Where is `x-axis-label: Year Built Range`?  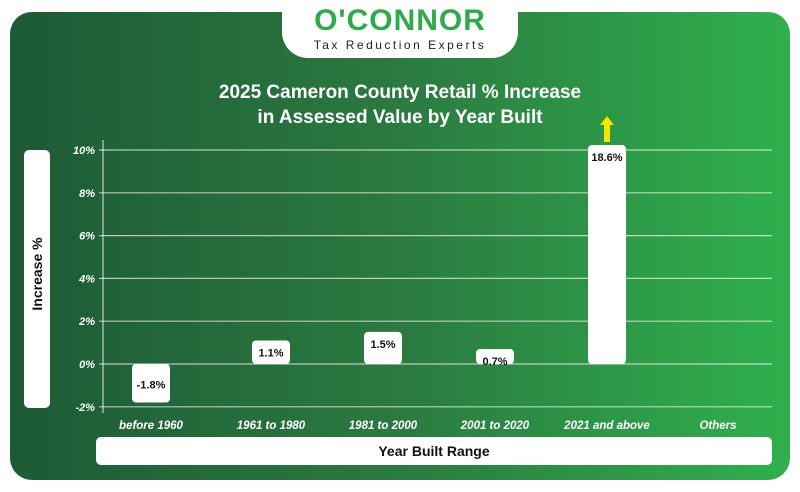 x-axis-label: Year Built Range is located at coordinates (434, 451).